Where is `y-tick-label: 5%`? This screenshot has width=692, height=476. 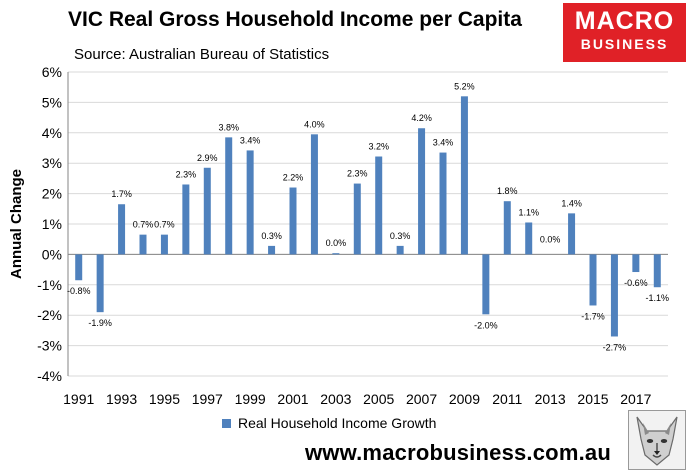 y-tick-label: 5% is located at coordinates (52, 102).